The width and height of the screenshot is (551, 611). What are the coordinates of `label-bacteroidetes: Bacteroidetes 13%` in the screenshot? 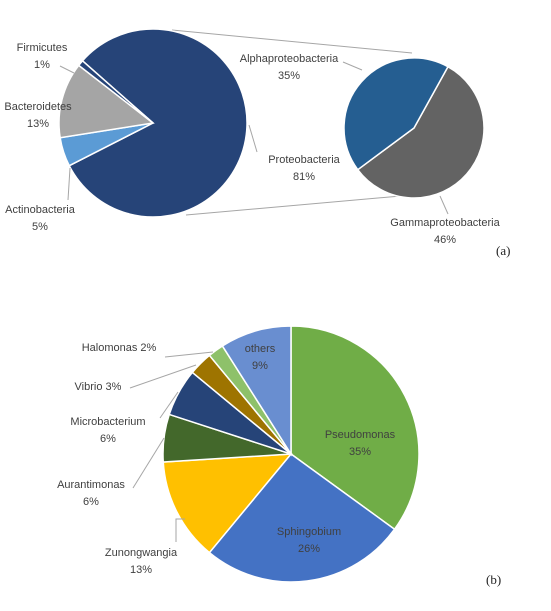 It's located at (38, 115).